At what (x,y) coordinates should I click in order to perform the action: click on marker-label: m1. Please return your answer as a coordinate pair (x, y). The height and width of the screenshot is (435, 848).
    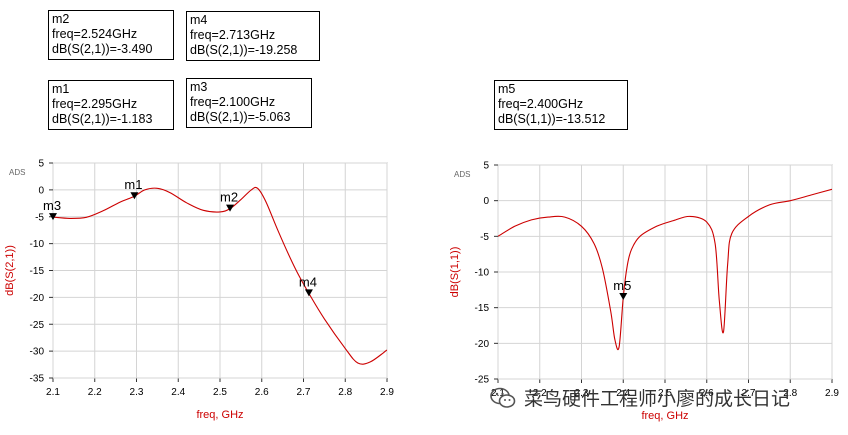
    Looking at the image, I should click on (133, 184).